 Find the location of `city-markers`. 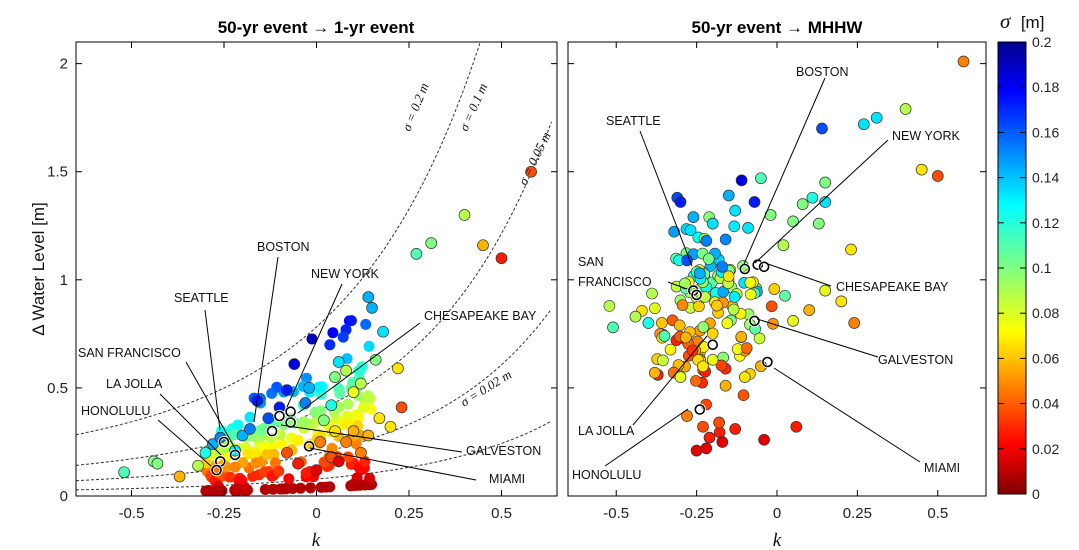

city-markers is located at coordinates (730, 337).